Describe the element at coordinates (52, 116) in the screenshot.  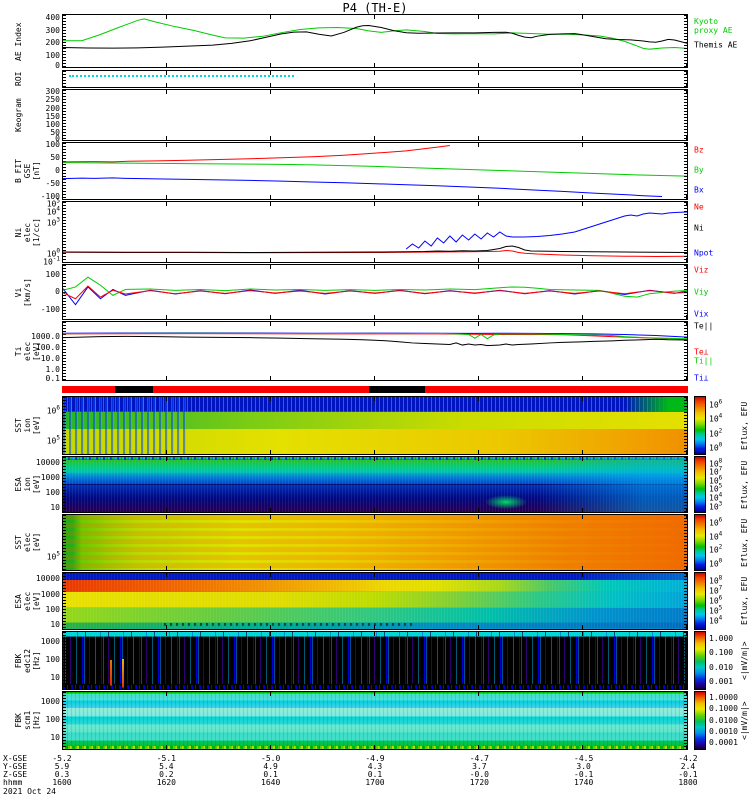
I see `ytick-keogram: 150` at that location.